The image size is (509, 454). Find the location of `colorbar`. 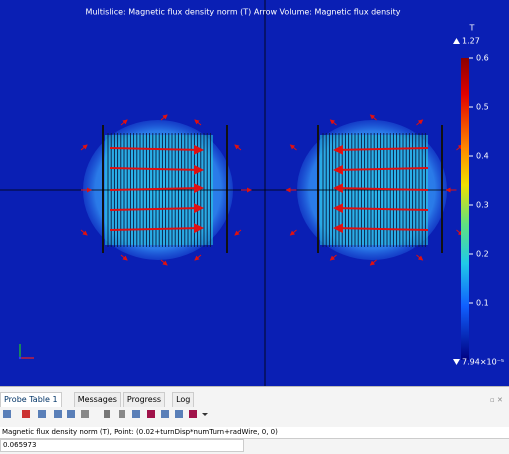

colorbar is located at coordinates (465, 209).